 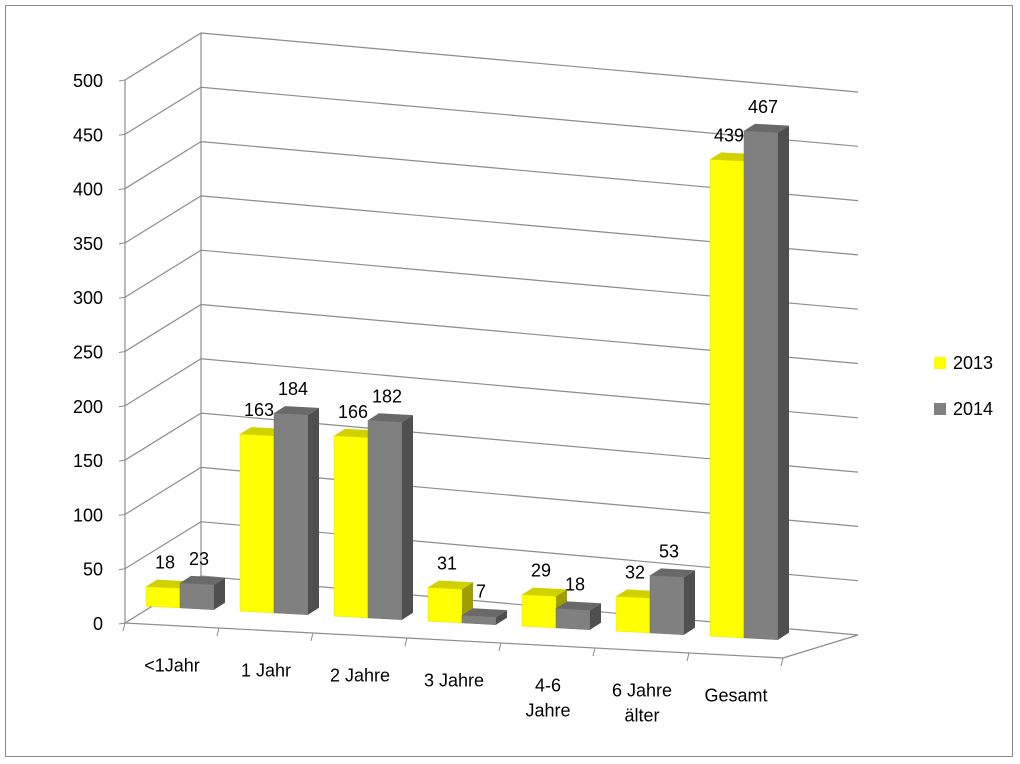 I want to click on x-tick-label: 4-6, so click(x=548, y=686).